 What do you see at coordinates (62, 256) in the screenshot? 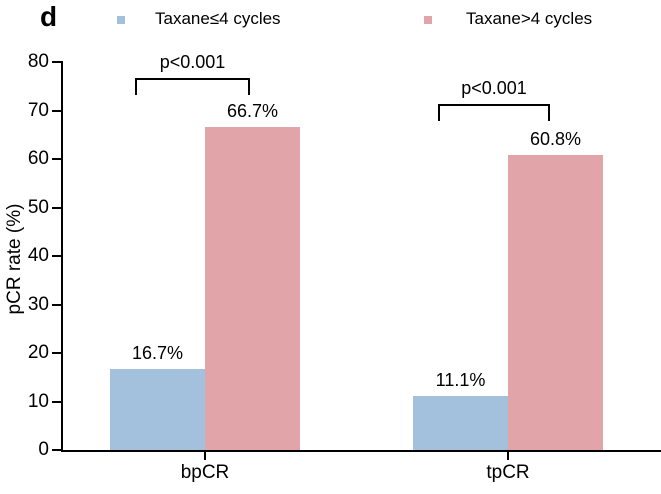
I see `y-axis-line` at bounding box center [62, 256].